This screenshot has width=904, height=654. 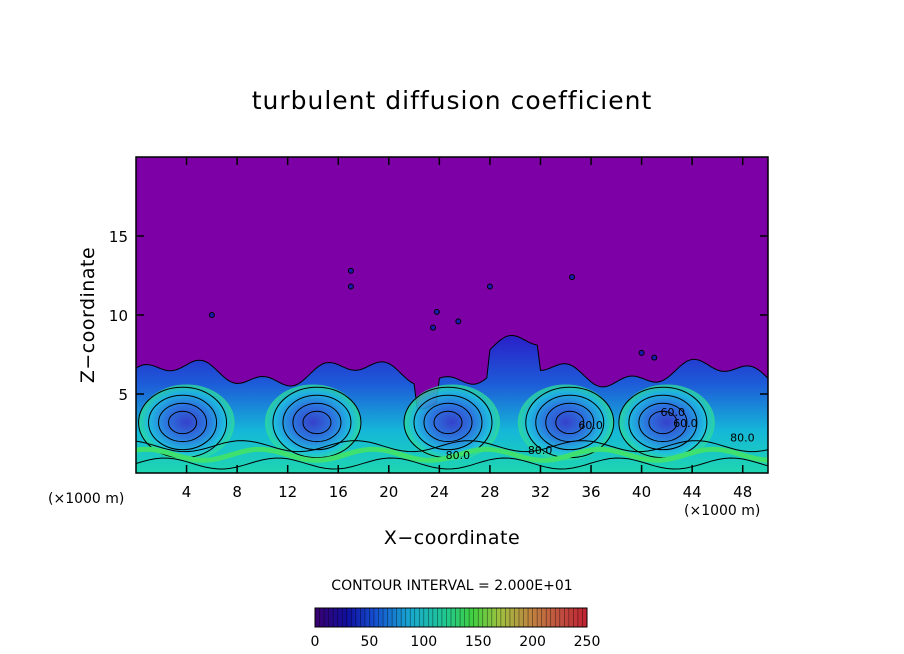 I want to click on colorbar-tick-label: 250, so click(x=587, y=642).